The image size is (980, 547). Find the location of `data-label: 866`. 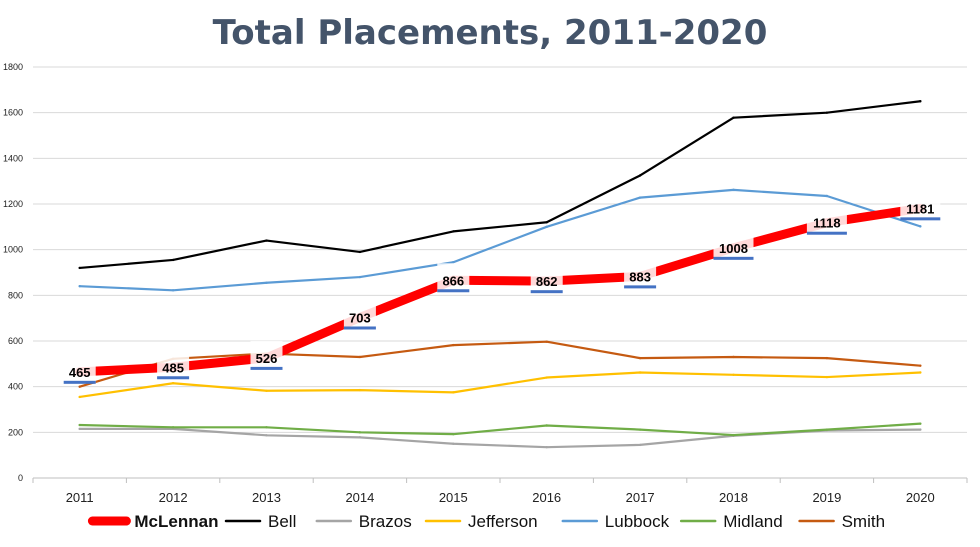

data-label: 866 is located at coordinates (453, 278).